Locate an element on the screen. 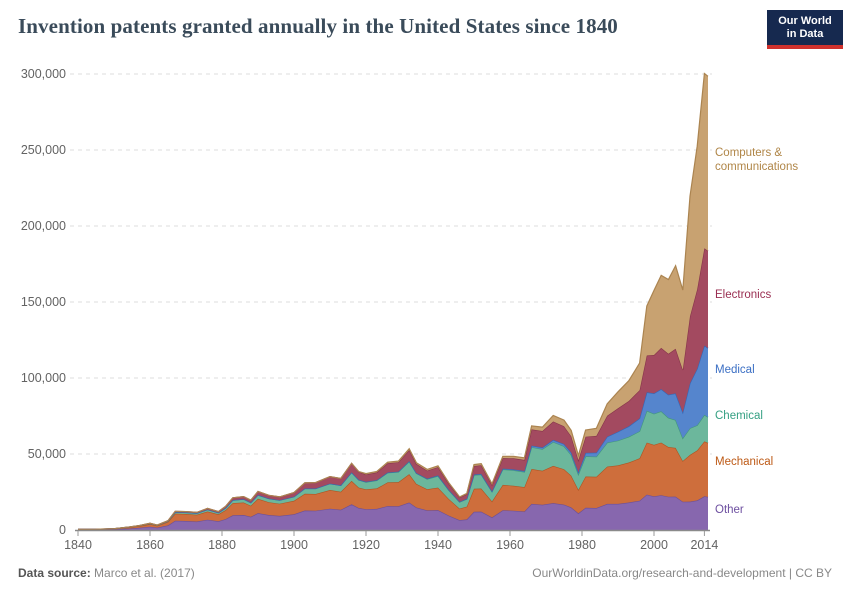 The width and height of the screenshot is (850, 600). legend-label-medical: Medical is located at coordinates (735, 370).